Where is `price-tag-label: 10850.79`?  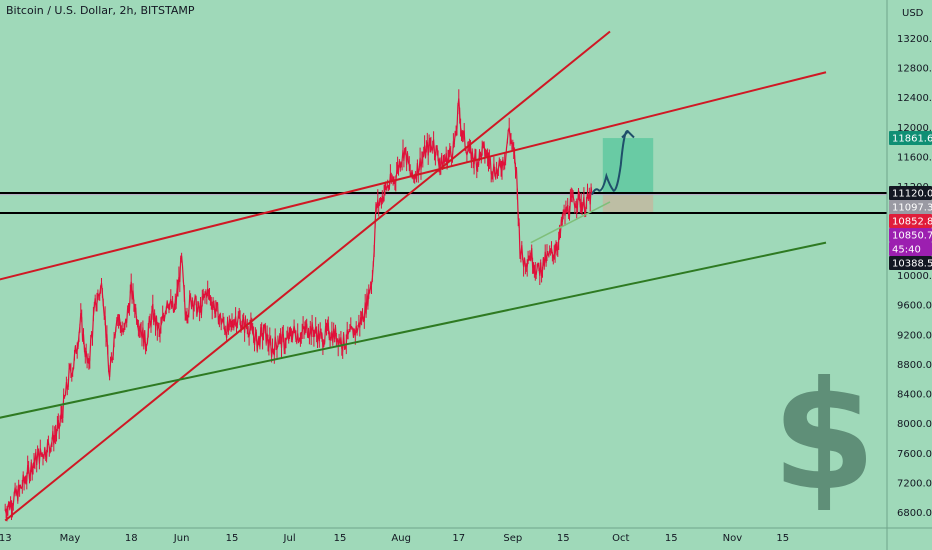
price-tag-label: 10850.79 is located at coordinates (912, 236).